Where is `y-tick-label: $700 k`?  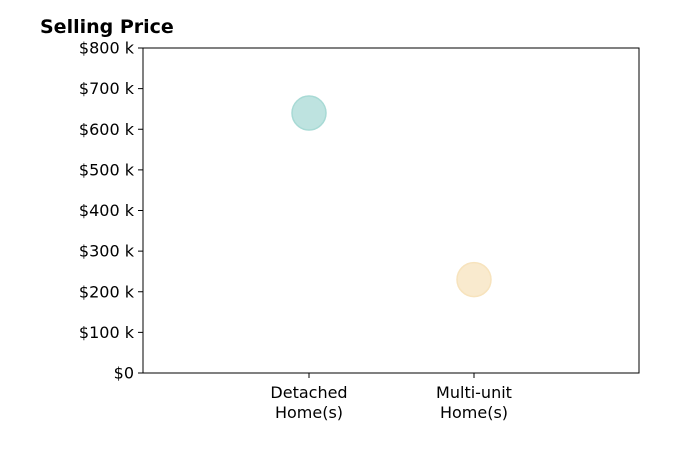 y-tick-label: $700 k is located at coordinates (107, 88).